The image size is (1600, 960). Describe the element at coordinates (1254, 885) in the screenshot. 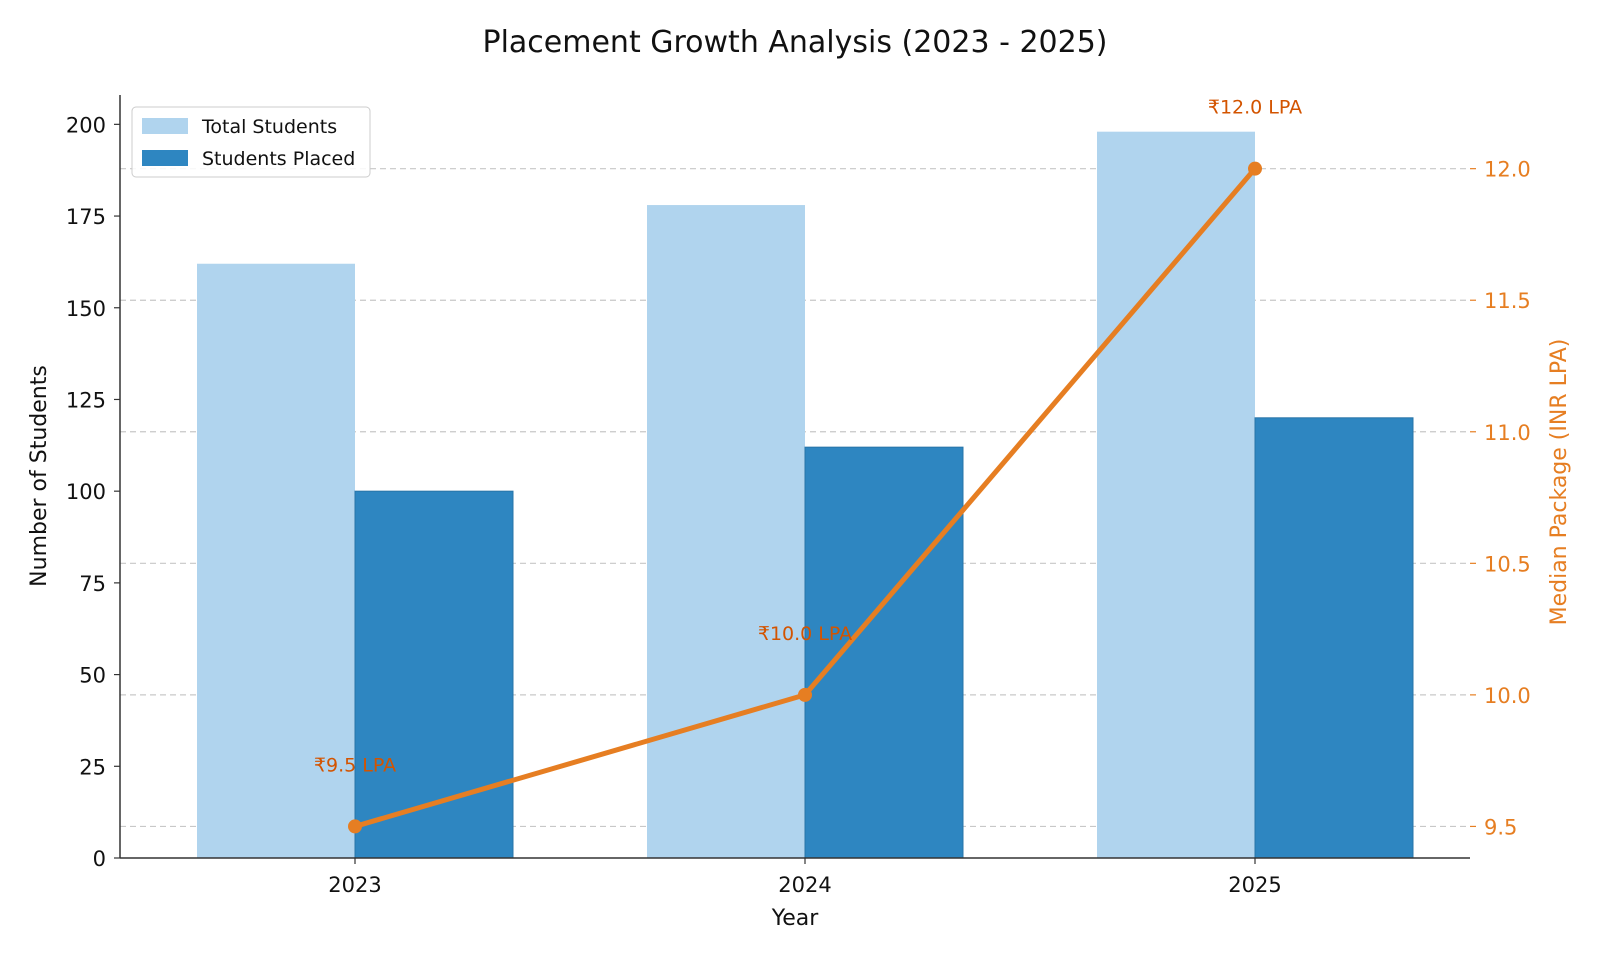

I see `x-tick-label: 2025` at that location.